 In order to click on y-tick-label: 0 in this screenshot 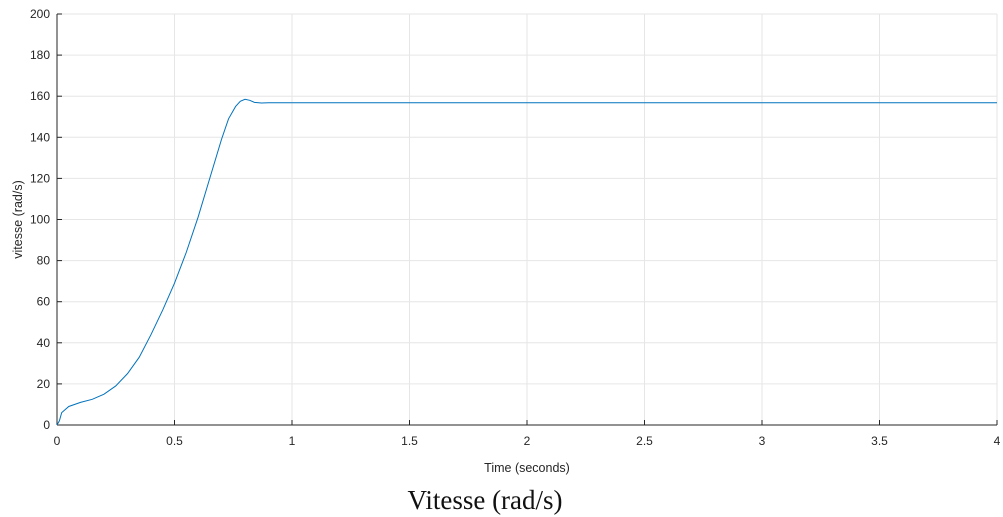, I will do `click(46, 425)`.